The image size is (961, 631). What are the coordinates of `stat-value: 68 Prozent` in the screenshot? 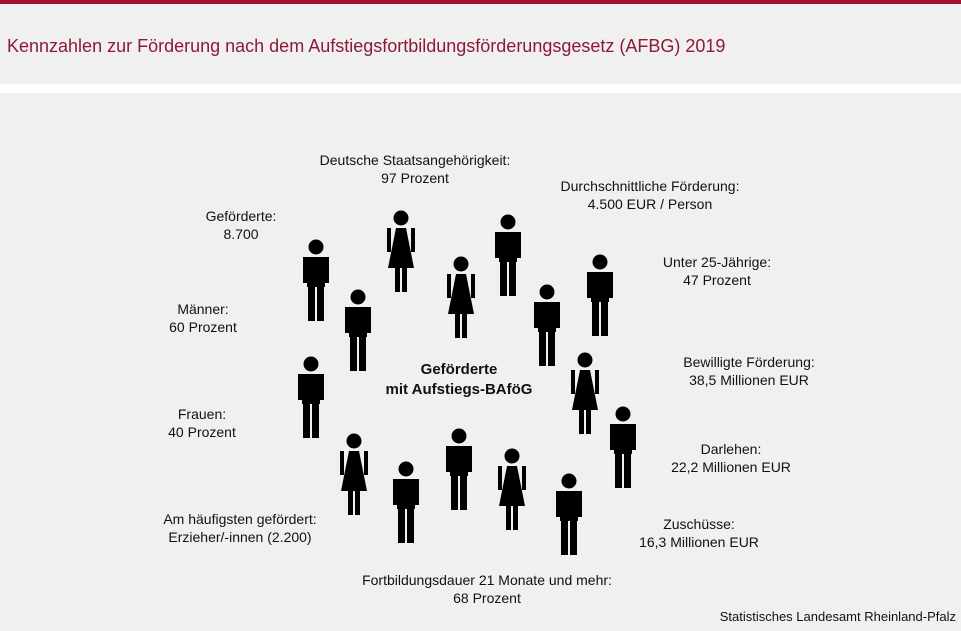 It's located at (487, 598).